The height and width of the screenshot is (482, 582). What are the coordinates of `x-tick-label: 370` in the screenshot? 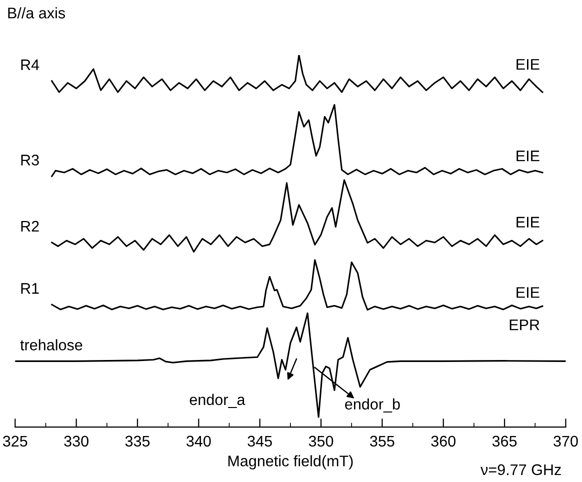 It's located at (566, 441).